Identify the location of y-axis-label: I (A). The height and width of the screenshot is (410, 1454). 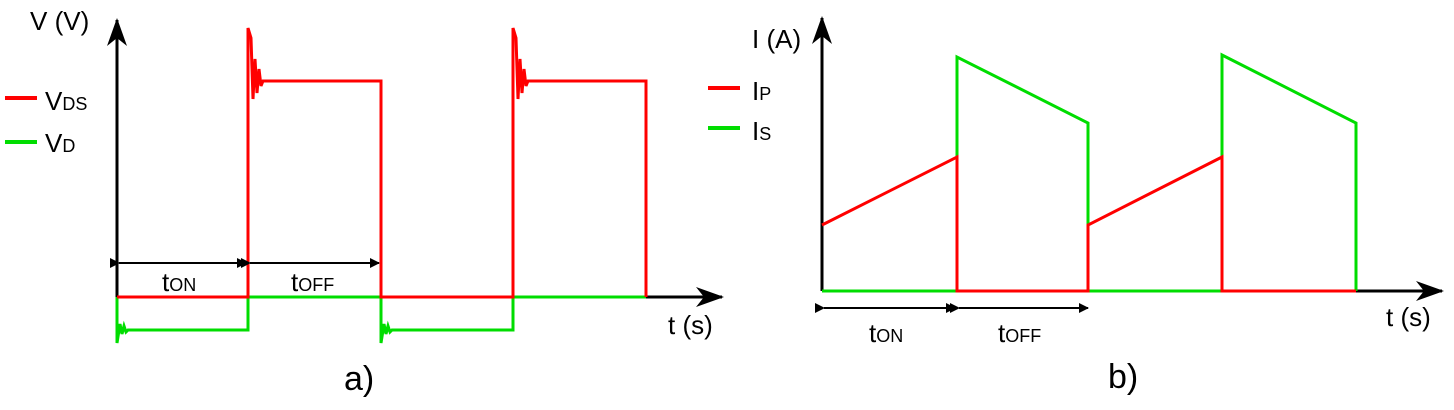
(776, 39).